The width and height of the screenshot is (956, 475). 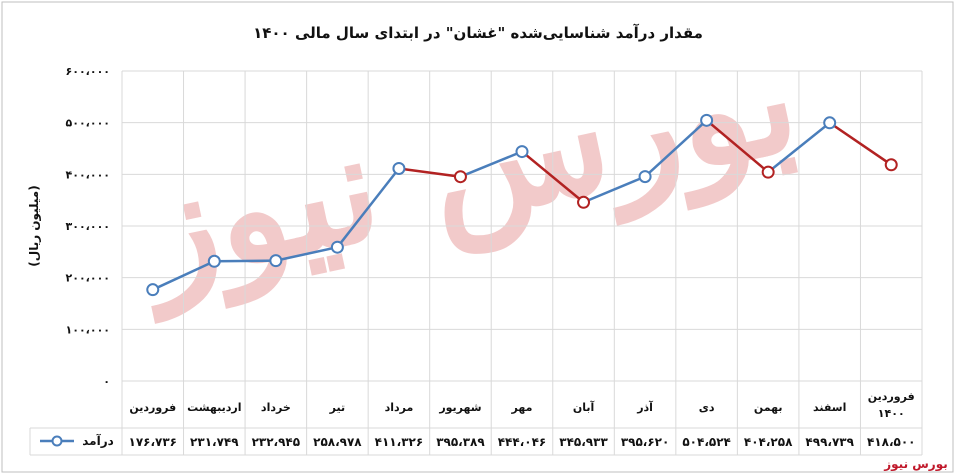 What do you see at coordinates (399, 407) in the screenshot?
I see `x-tick-label: مرداد` at bounding box center [399, 407].